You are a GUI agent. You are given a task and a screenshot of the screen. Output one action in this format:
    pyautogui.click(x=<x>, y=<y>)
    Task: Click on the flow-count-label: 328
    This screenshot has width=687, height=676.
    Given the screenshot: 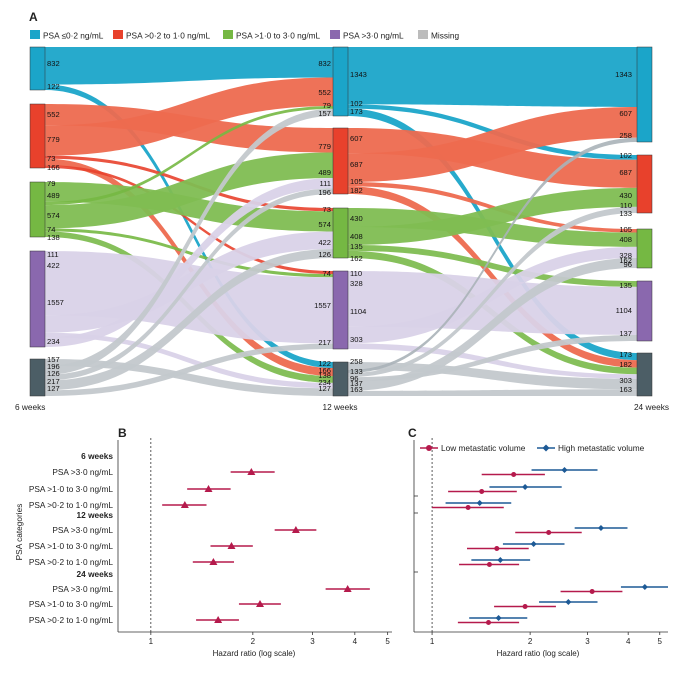 What is the action you would take?
    pyautogui.click(x=356, y=283)
    